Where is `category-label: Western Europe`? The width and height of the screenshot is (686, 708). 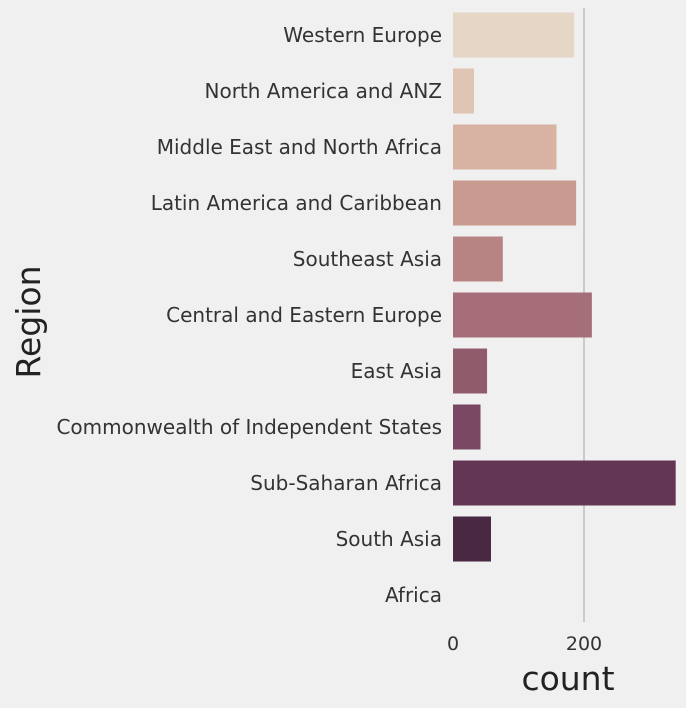 category-label: Western Europe is located at coordinates (362, 35).